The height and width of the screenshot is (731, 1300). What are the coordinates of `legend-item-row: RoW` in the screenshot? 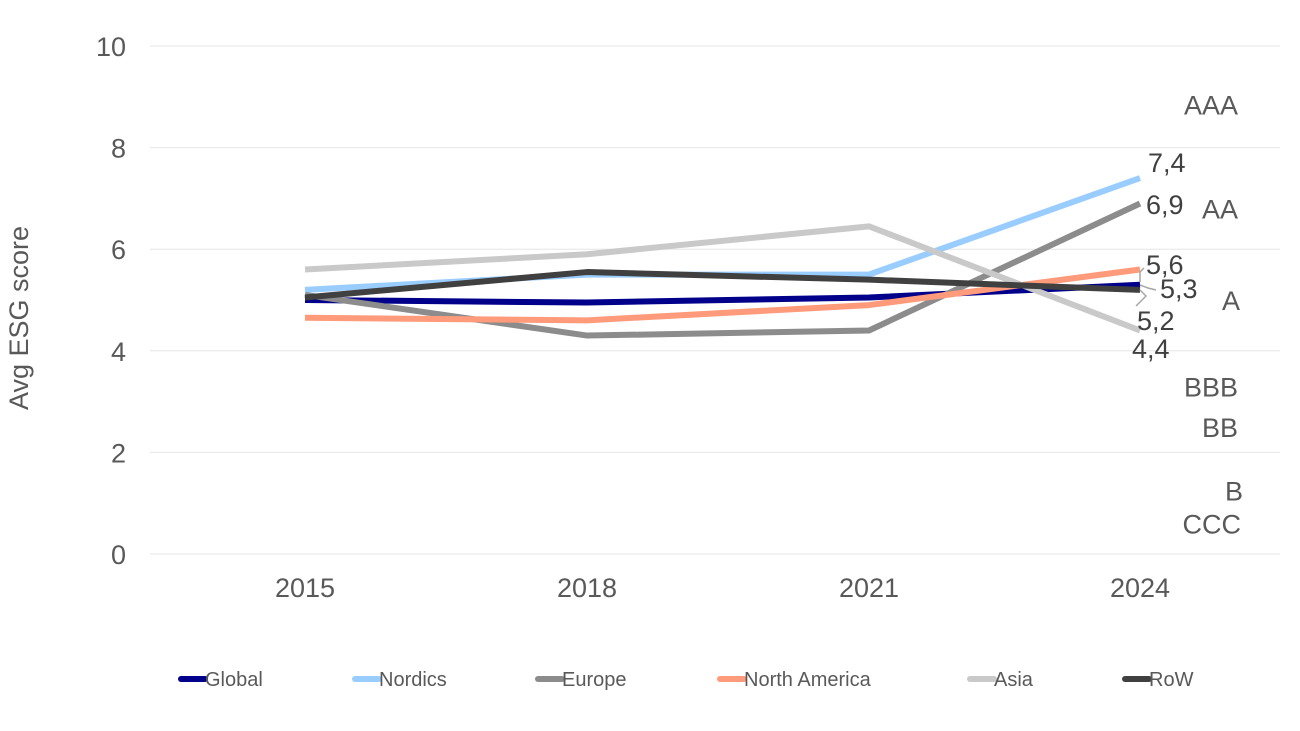 It's located at (1158, 680).